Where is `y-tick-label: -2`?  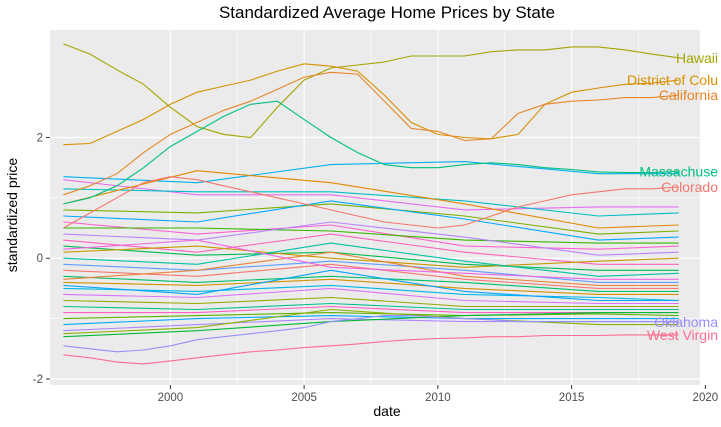 y-tick-label: -2 is located at coordinates (38, 380).